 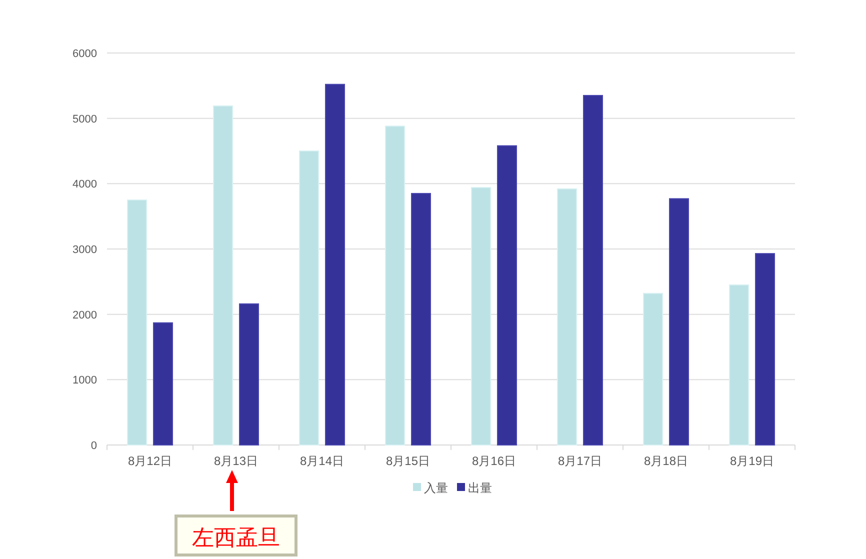 What do you see at coordinates (752, 461) in the screenshot?
I see `x-tick-label: 8月19日` at bounding box center [752, 461].